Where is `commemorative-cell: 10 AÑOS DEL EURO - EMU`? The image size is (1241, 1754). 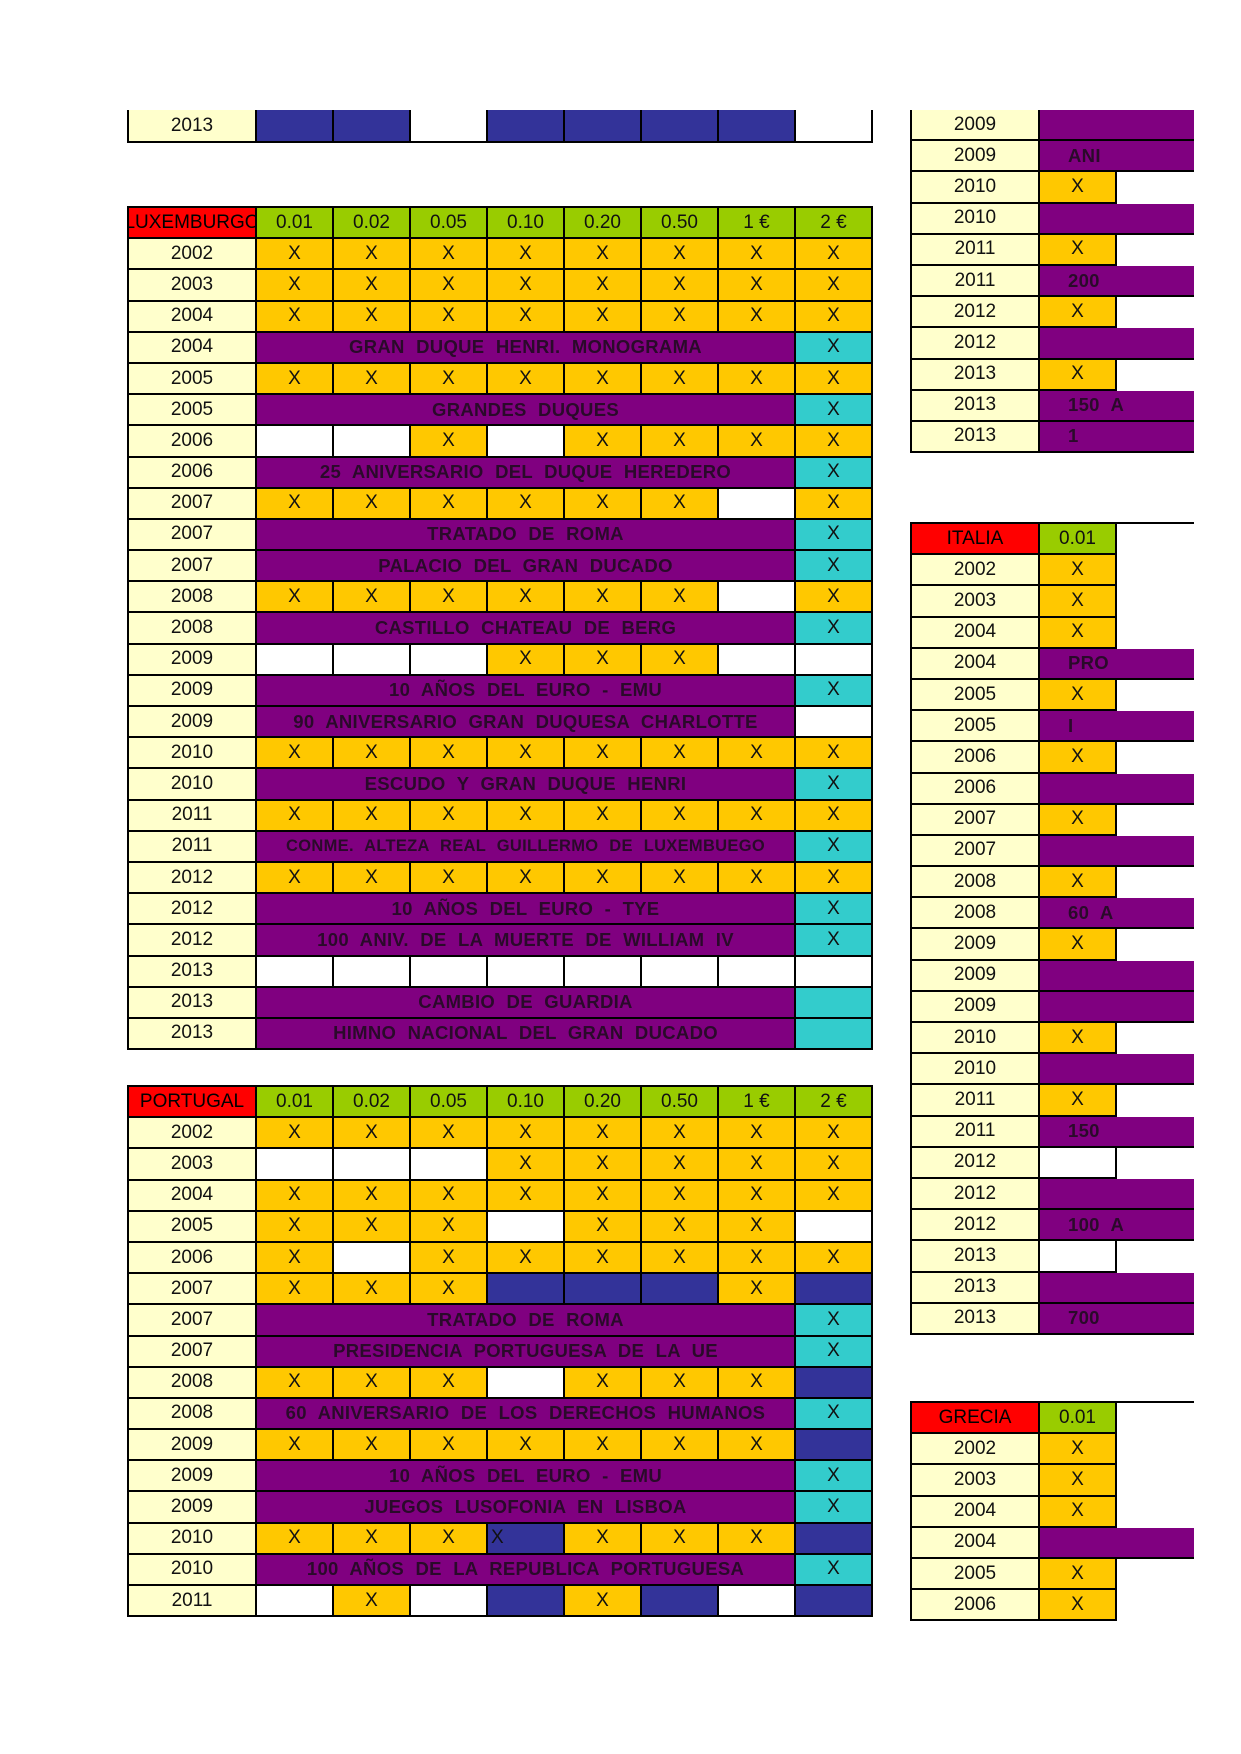 commemorative-cell: 10 AÑOS DEL EURO - EMU is located at coordinates (526, 691).